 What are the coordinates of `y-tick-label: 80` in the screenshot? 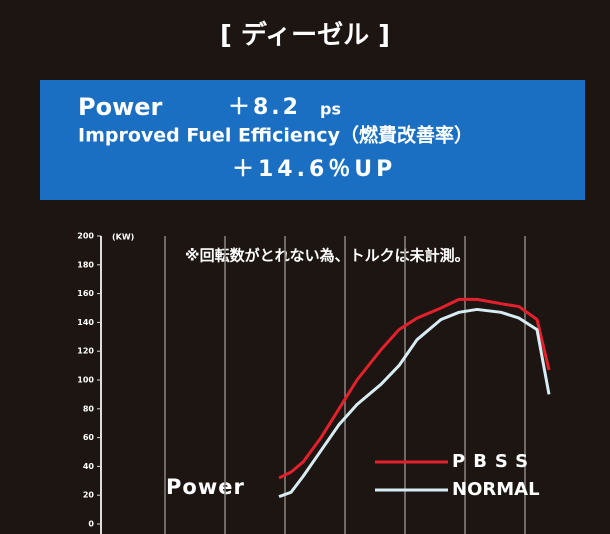 It's located at (89, 408).